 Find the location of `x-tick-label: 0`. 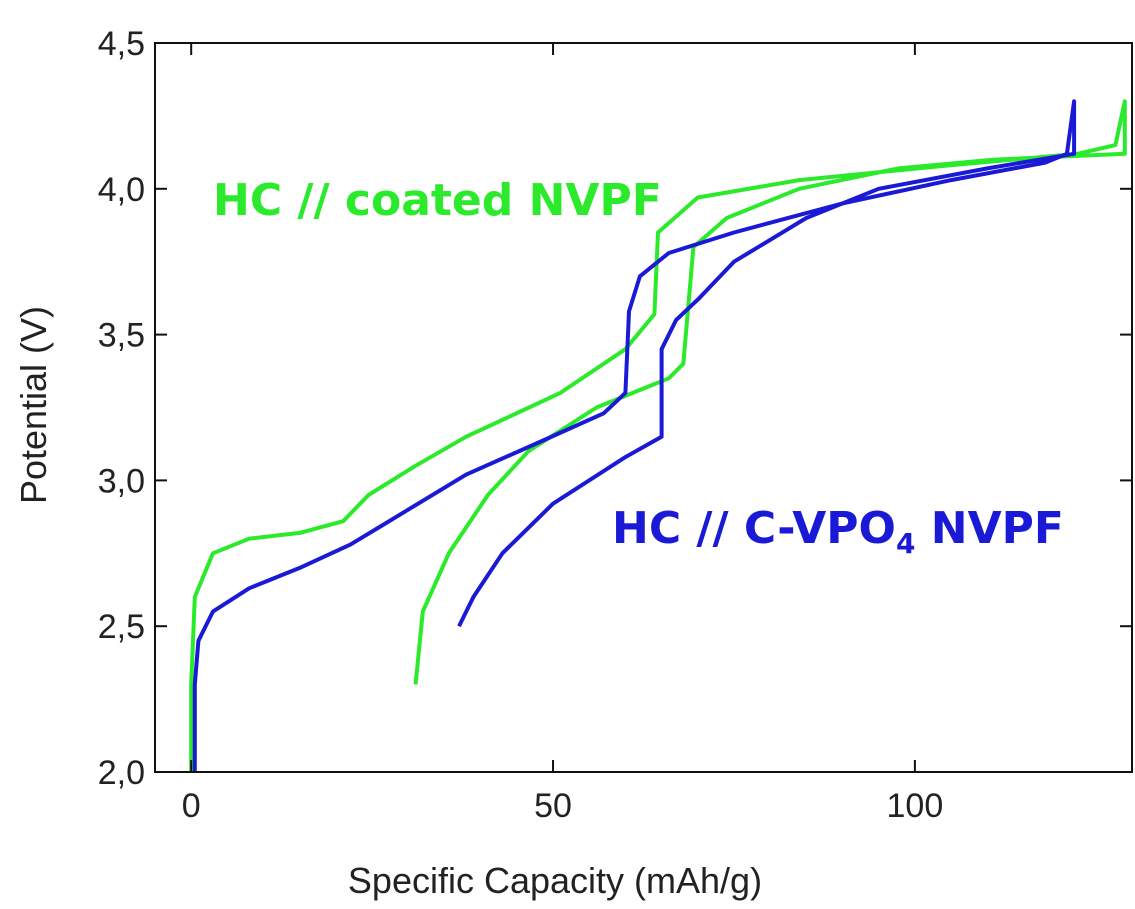

x-tick-label: 0 is located at coordinates (191, 806).